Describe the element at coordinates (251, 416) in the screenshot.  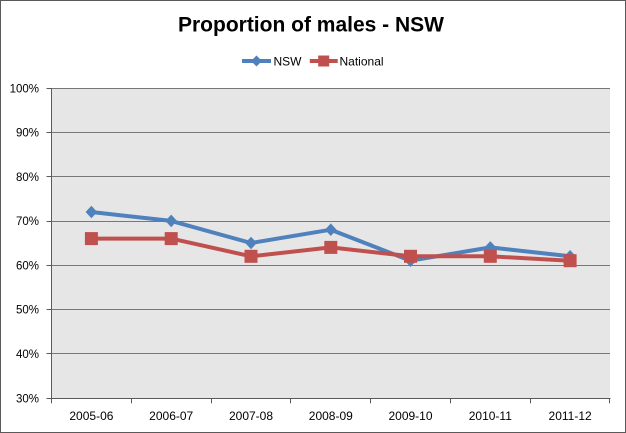
I see `svg-text: 2007-08` at that location.